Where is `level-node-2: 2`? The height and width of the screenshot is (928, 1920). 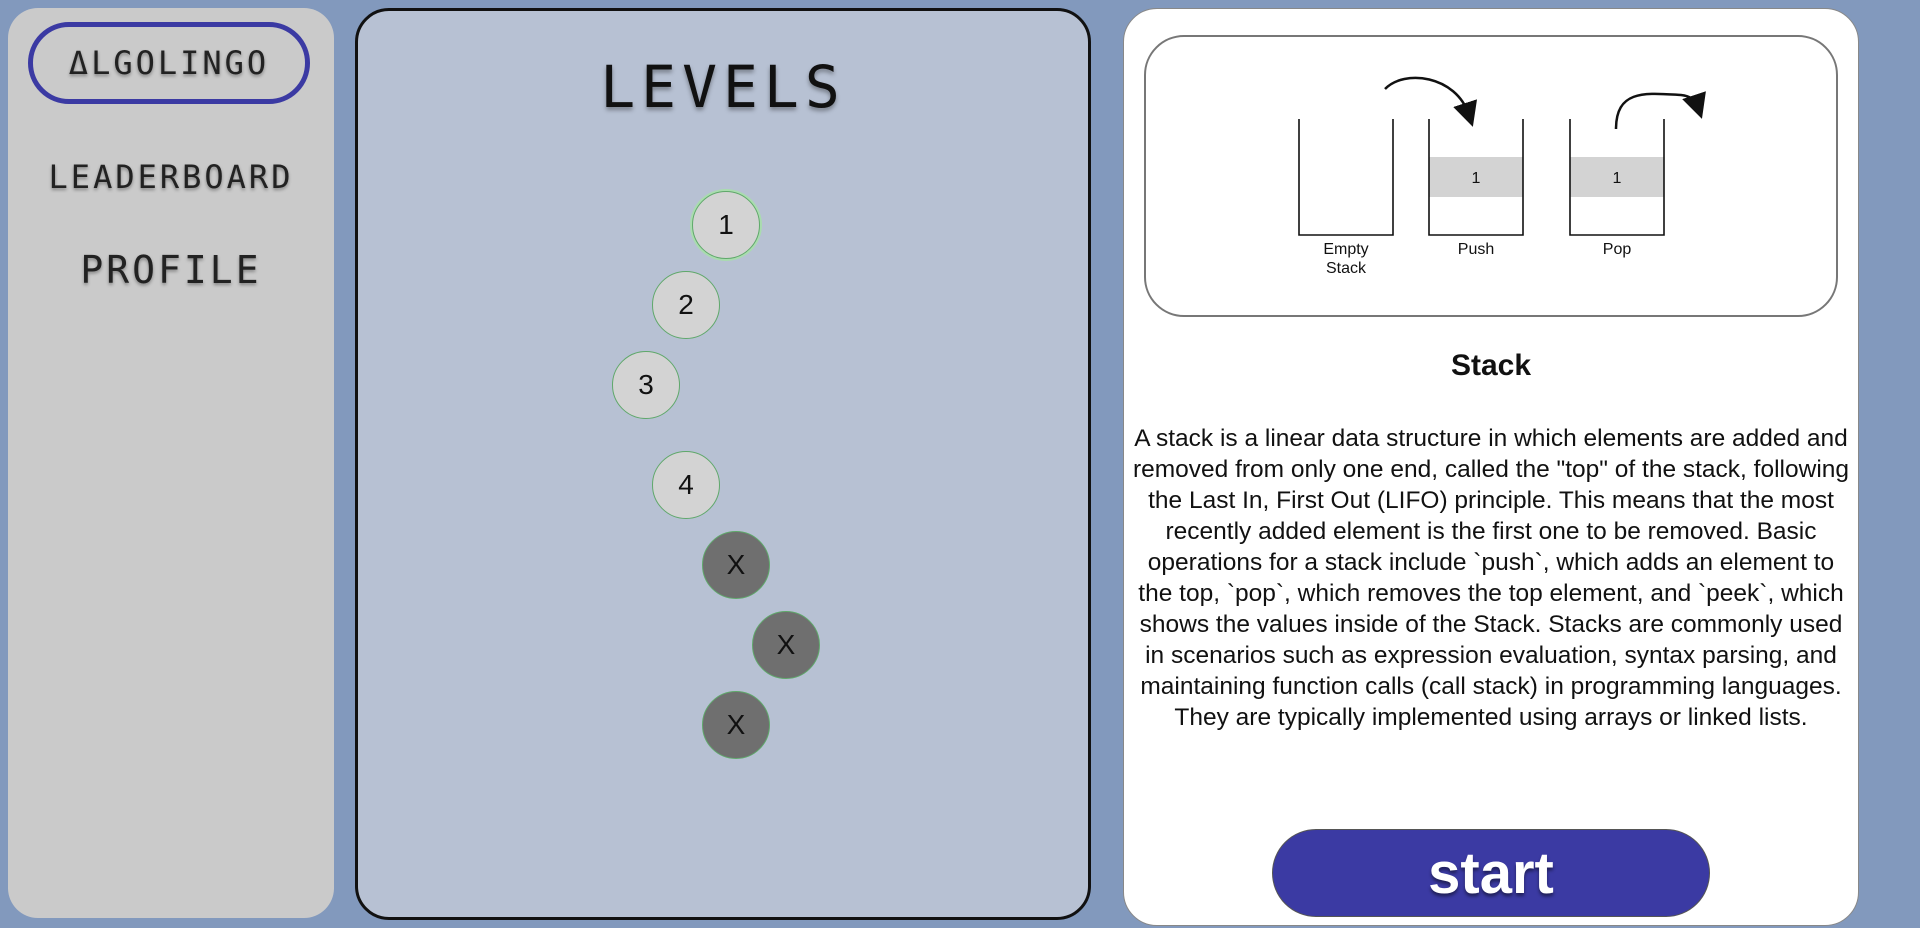
level-node-2: 2 is located at coordinates (686, 305).